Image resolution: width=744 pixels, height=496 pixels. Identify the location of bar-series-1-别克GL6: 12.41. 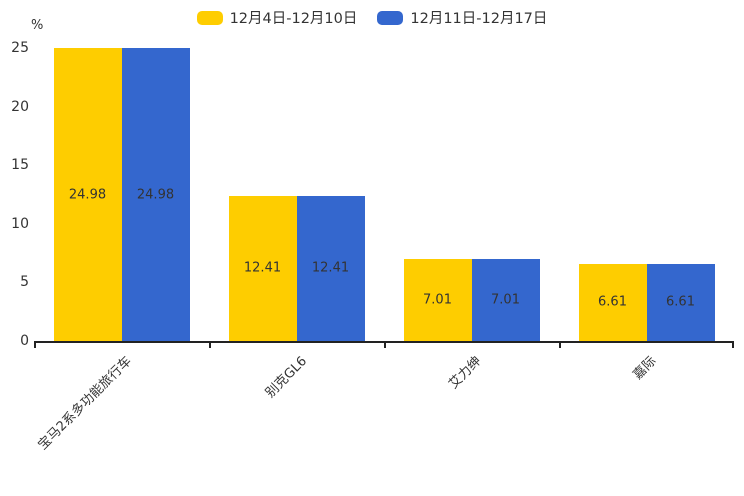
(262, 268).